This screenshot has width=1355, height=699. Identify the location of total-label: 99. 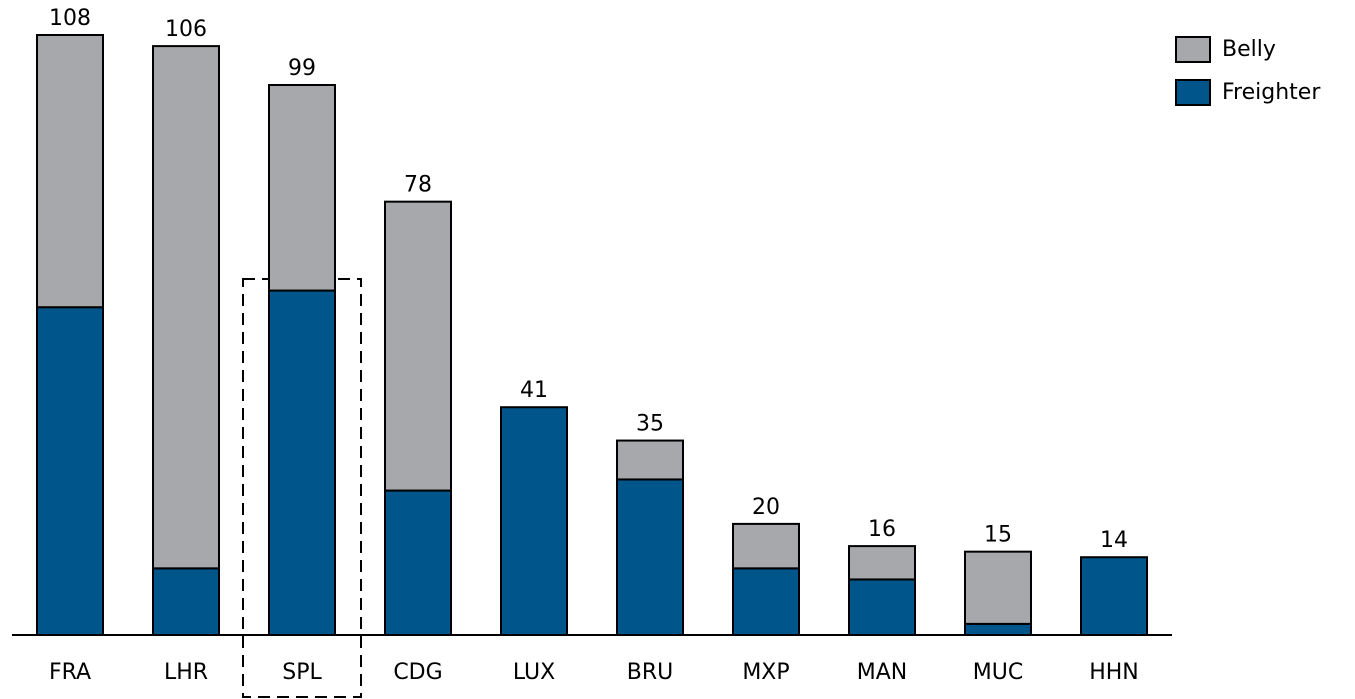
(302, 68).